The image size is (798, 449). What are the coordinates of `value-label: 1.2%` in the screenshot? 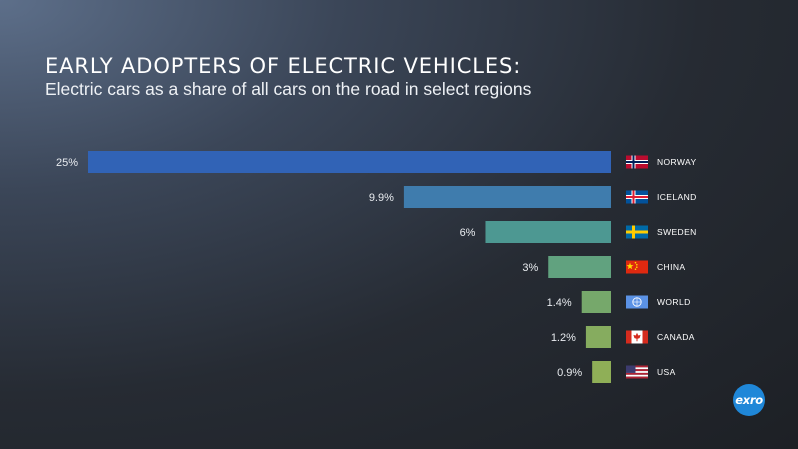 It's located at (563, 338).